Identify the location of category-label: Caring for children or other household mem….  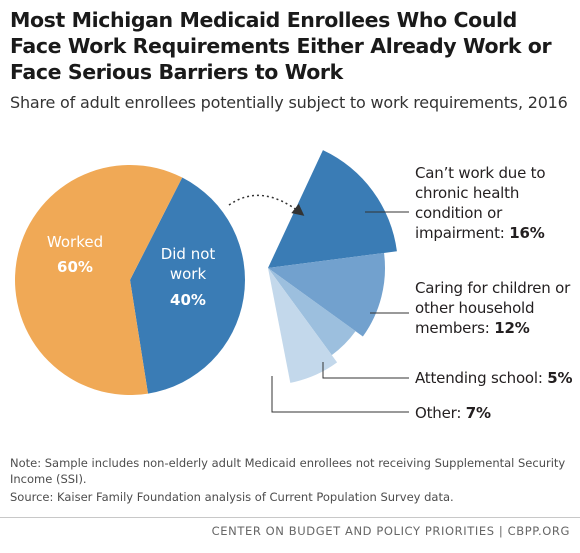
(493, 308).